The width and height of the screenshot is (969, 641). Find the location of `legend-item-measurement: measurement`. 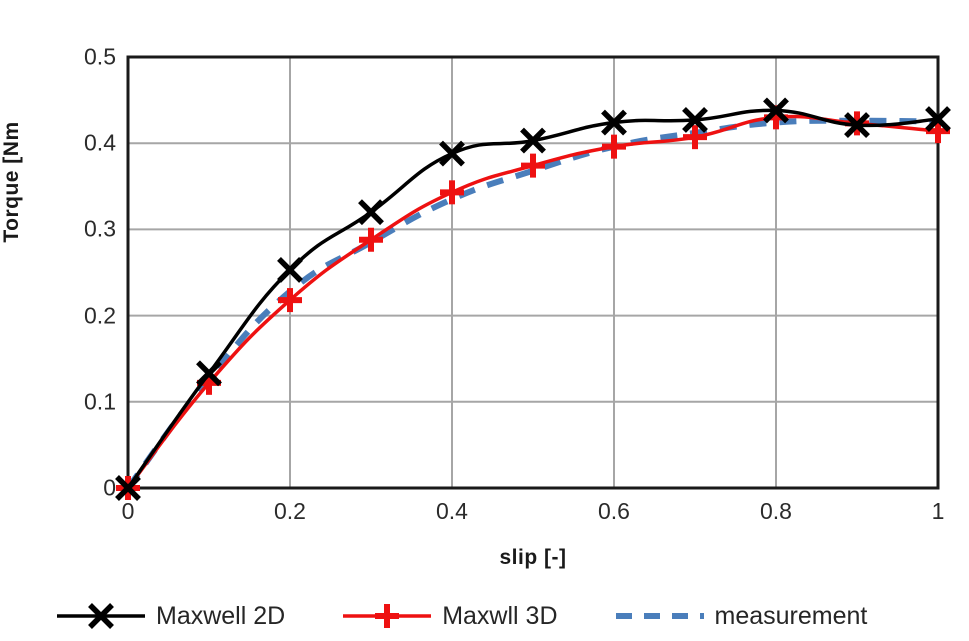

legend-item-measurement: measurement is located at coordinates (741, 615).